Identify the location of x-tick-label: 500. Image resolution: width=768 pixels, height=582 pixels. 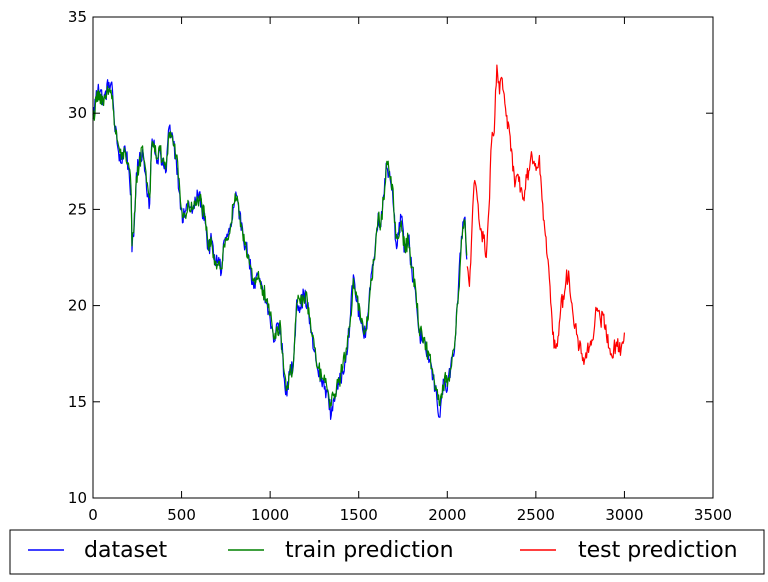
(181, 515).